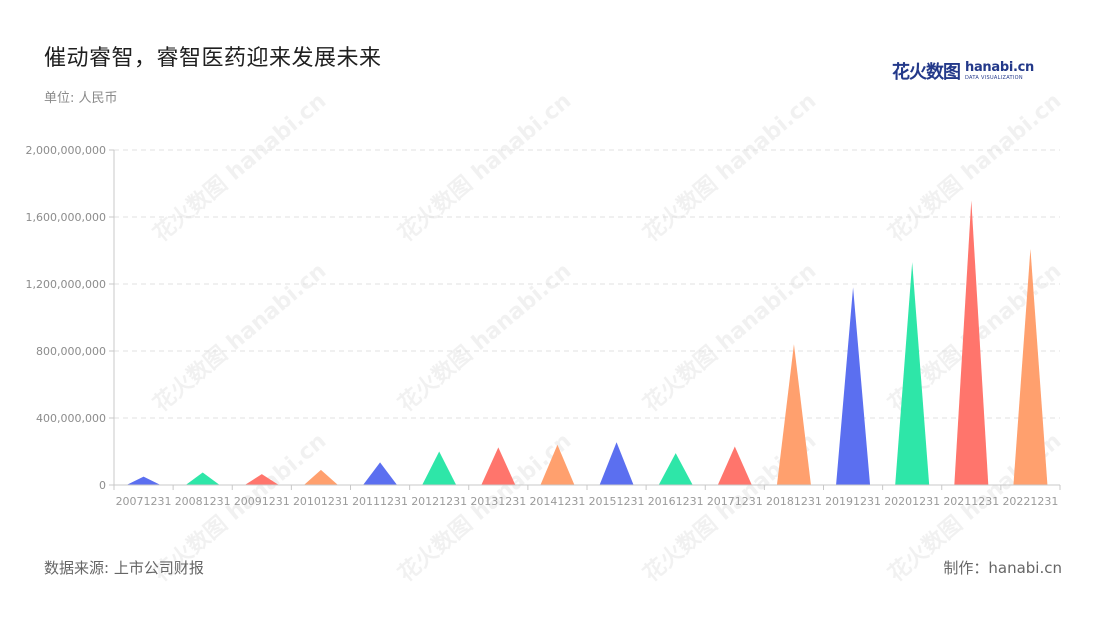 The image size is (1100, 620). What do you see at coordinates (912, 501) in the screenshot?
I see `x-tick-label: 20201231` at bounding box center [912, 501].